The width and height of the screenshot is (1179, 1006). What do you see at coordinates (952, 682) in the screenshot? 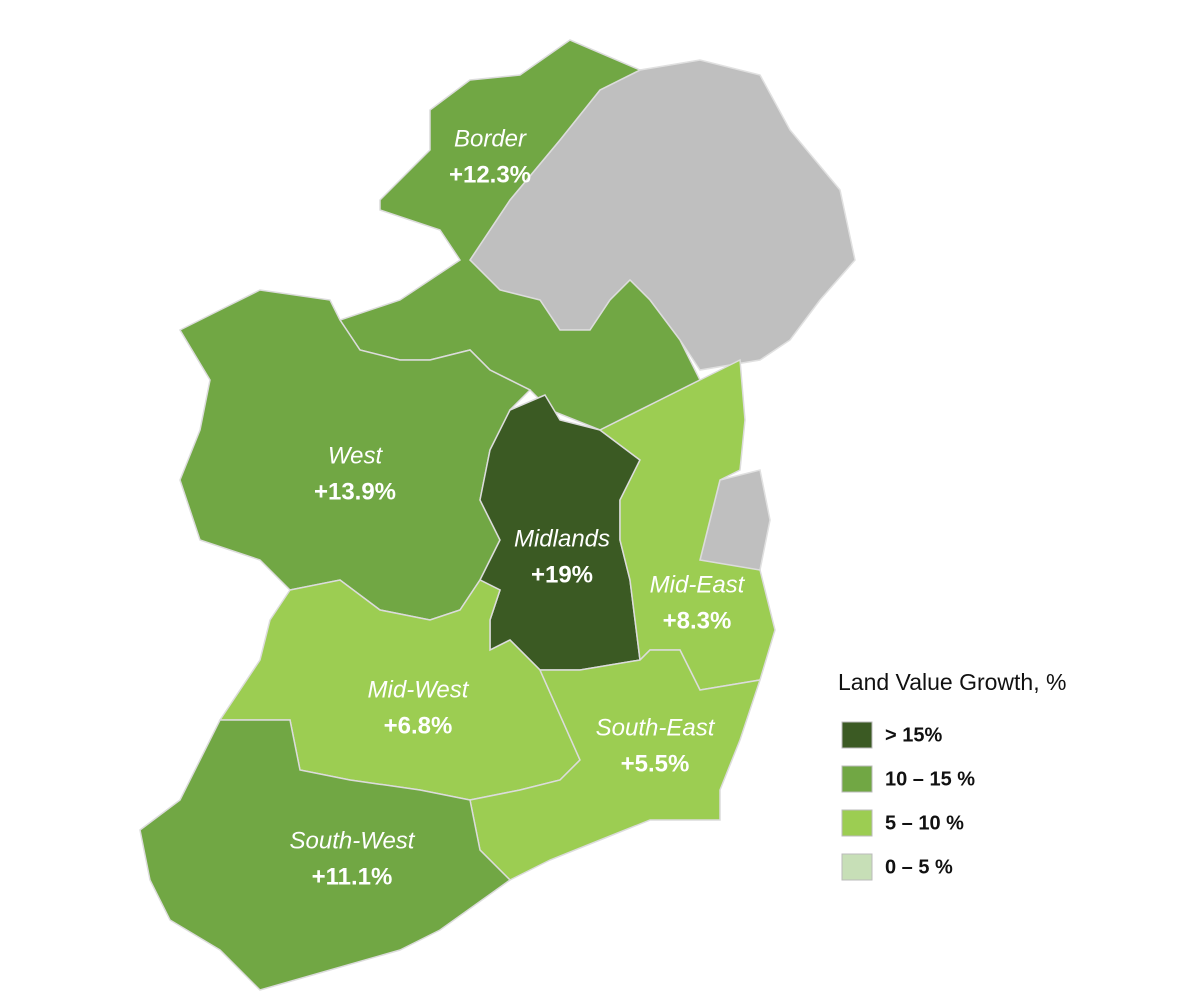
I see `legend-title: Land Value Growth, %` at bounding box center [952, 682].